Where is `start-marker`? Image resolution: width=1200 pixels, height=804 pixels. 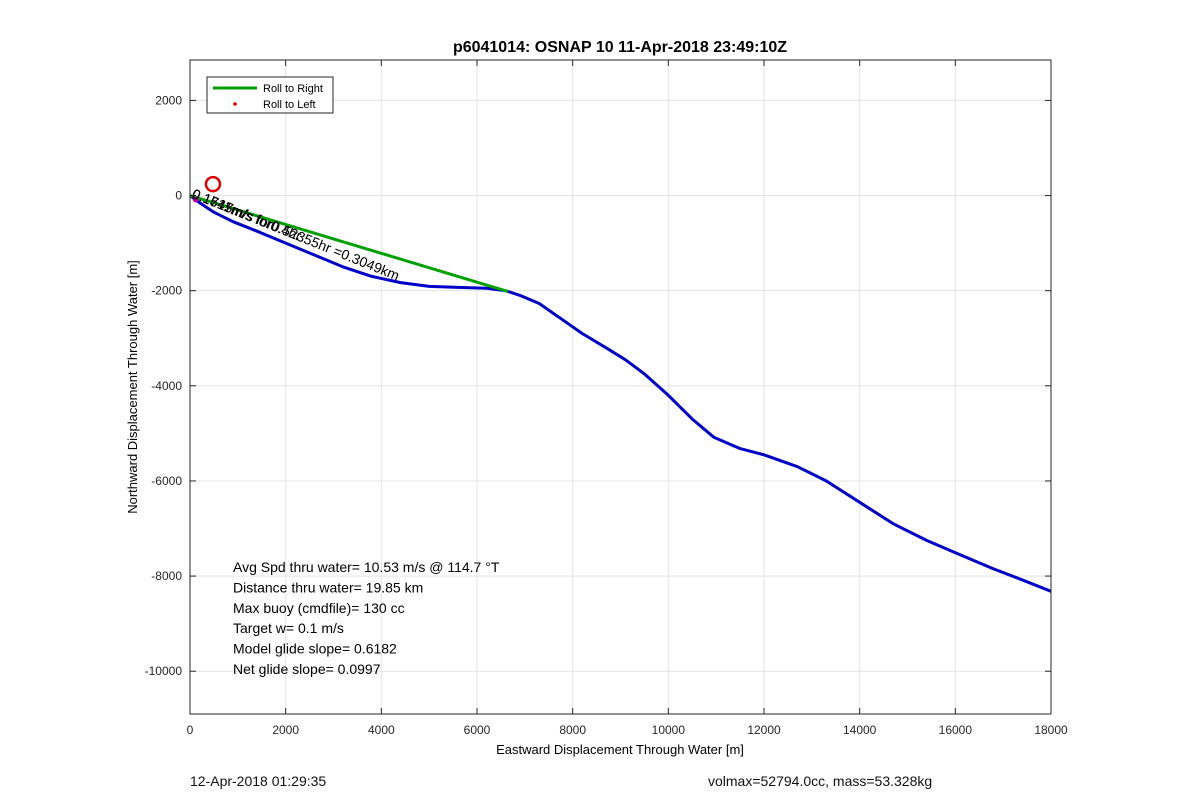 start-marker is located at coordinates (195, 199).